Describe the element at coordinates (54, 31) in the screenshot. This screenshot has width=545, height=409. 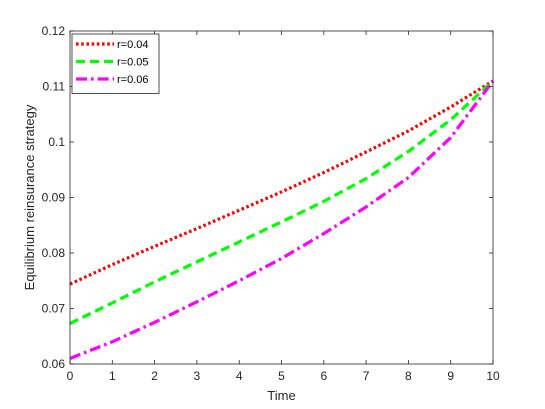
I see `y-tick-label: 0.12` at that location.